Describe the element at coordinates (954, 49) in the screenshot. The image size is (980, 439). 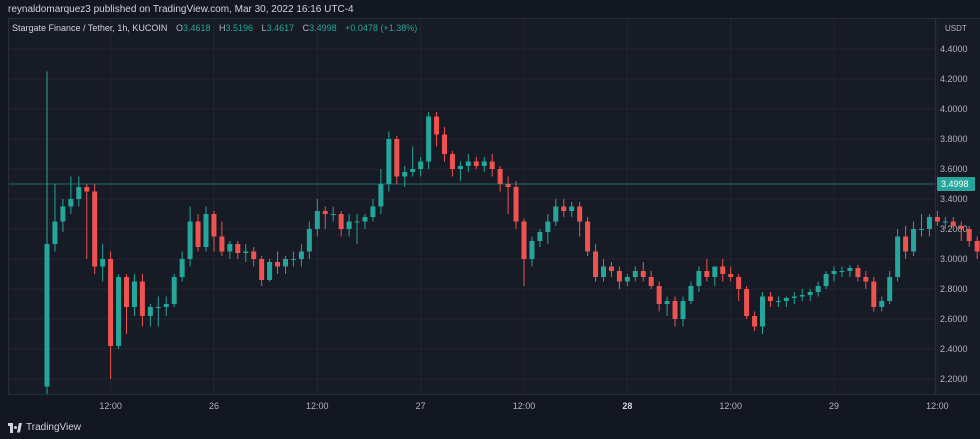
I see `y-tick-label: 4.4000` at that location.